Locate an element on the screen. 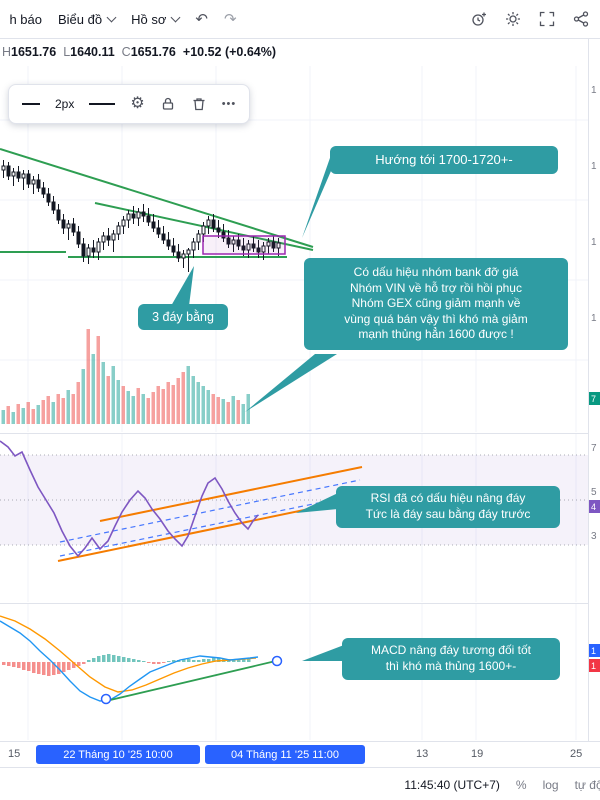 Image resolution: width=600 pixels, height=800 pixels. settings-button is located at coordinates (513, 19).